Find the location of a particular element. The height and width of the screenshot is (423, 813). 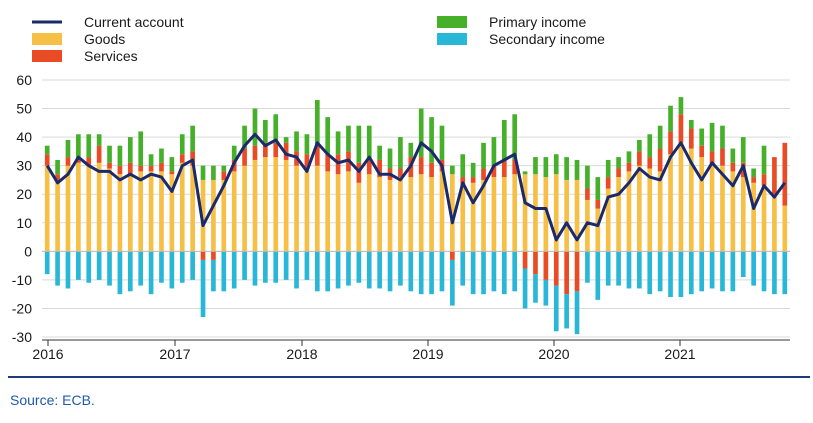

x-tick-label: 2018 is located at coordinates (301, 354).